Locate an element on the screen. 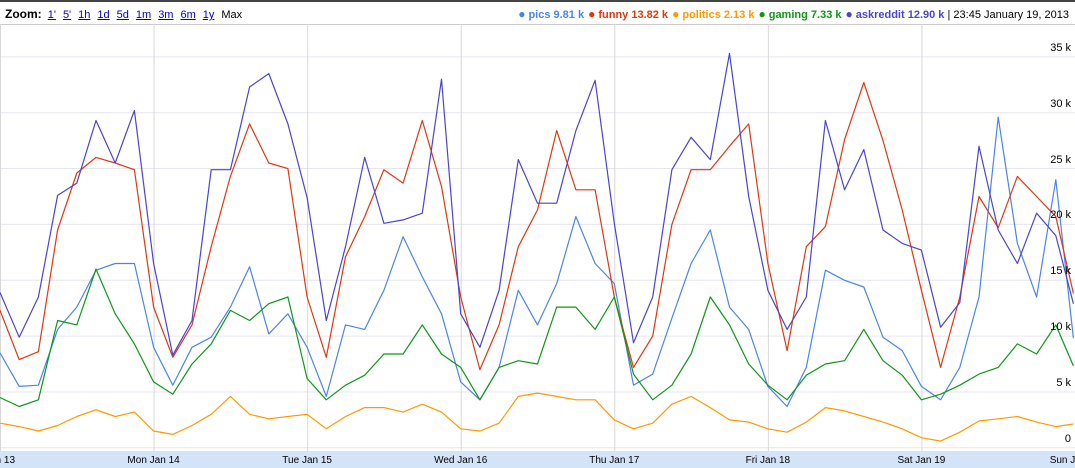 The height and width of the screenshot is (468, 1075). x-tick-label: Sat Jan 19 is located at coordinates (921, 460).